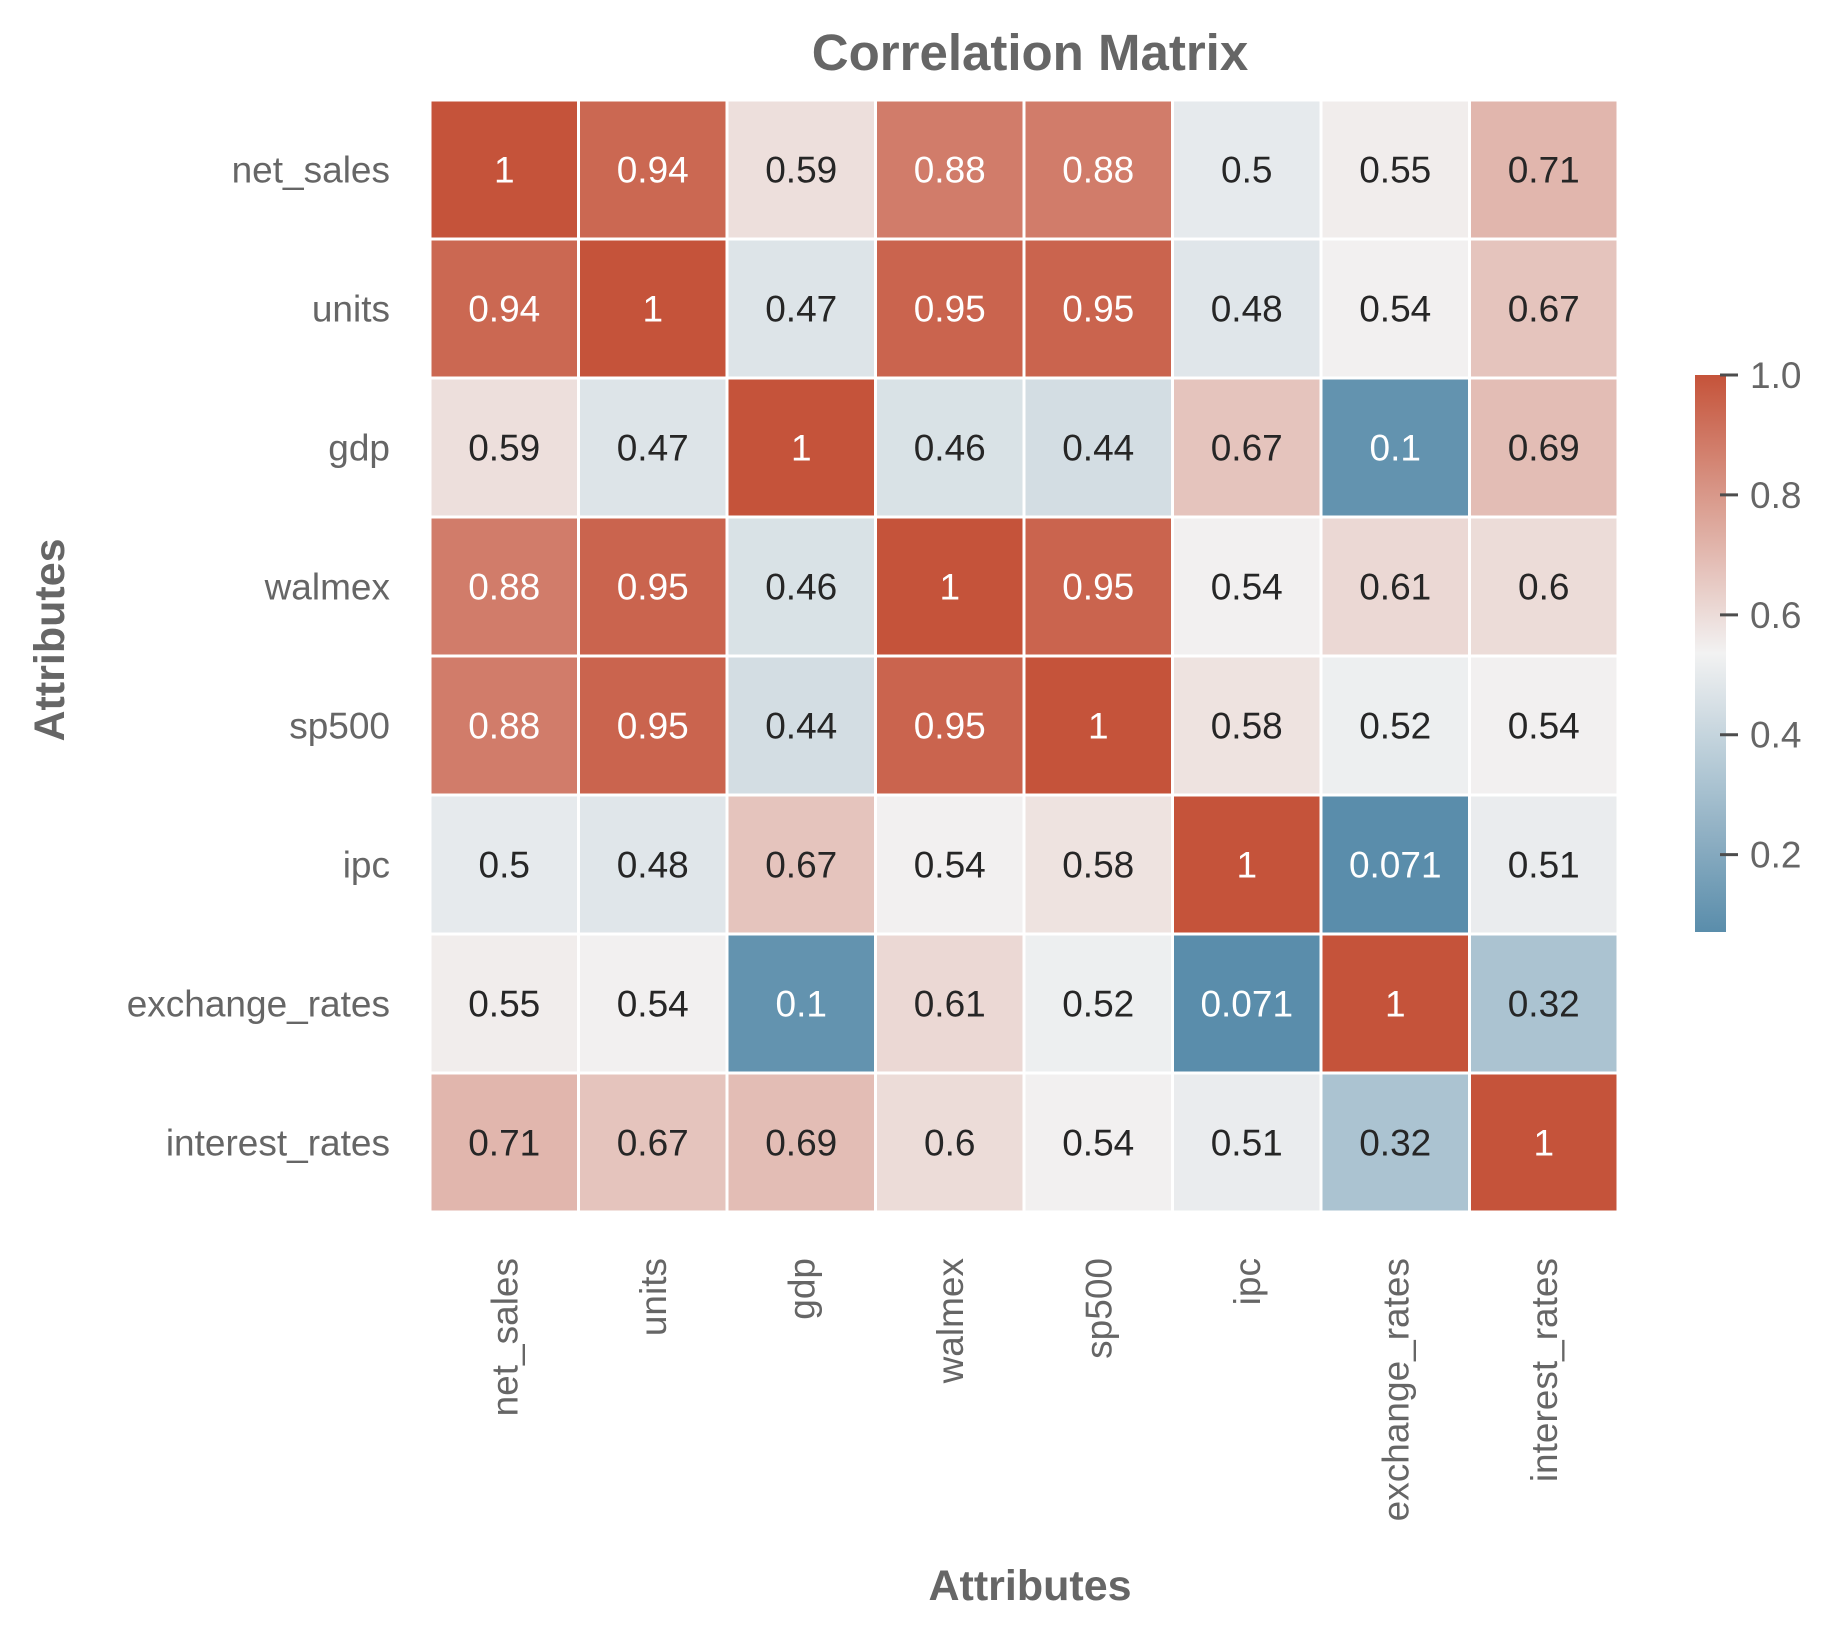 This screenshot has height=1639, width=1848. I want to click on colorbar-tick-label: 0.4, so click(1775, 735).